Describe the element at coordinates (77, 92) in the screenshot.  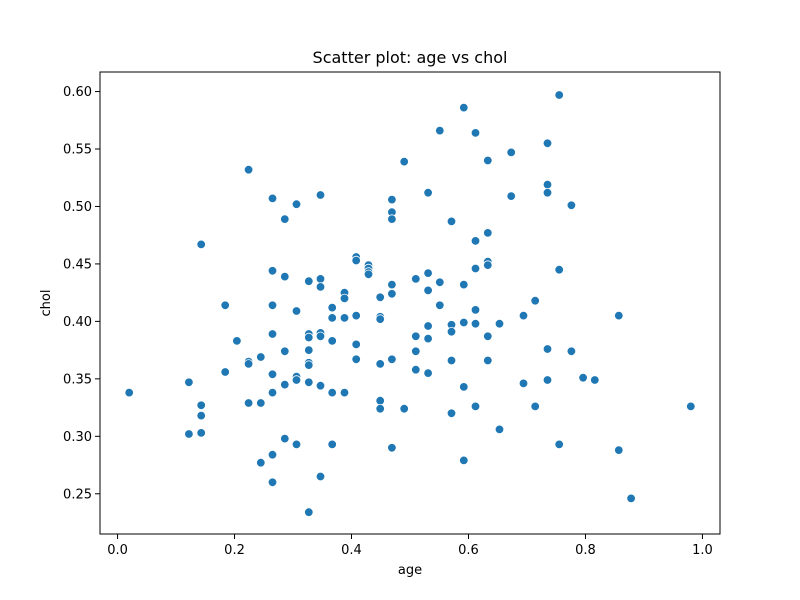
I see `y-tick-label: 0.60` at that location.